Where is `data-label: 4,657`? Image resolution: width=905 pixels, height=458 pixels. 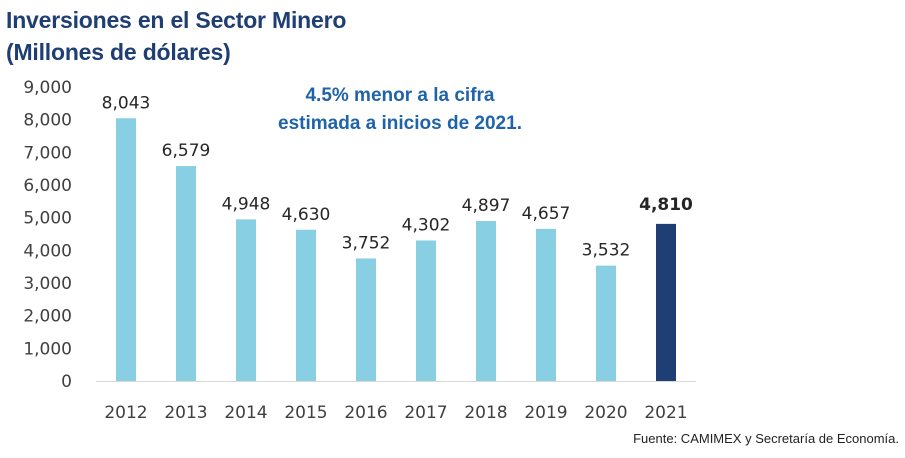
data-label: 4,657 is located at coordinates (546, 214).